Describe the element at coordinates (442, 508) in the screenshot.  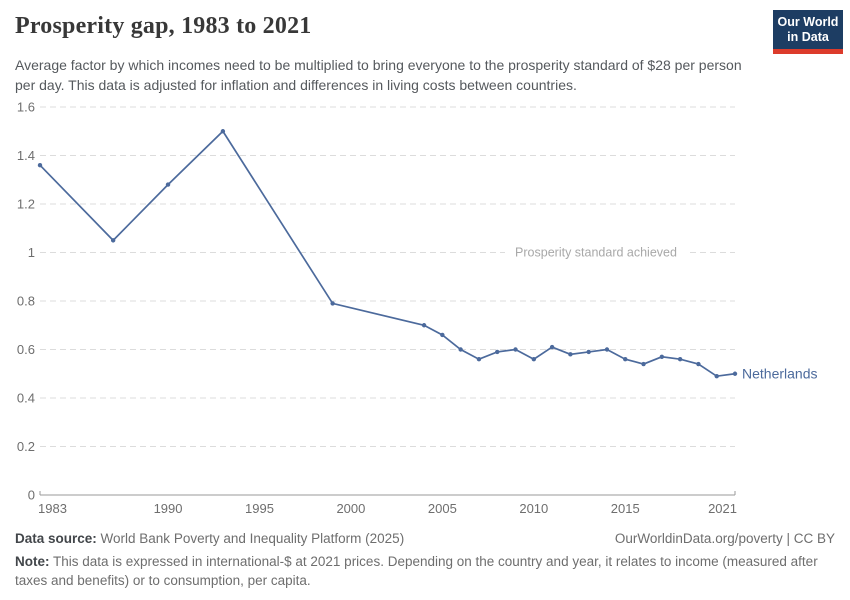
I see `x-tick-label: 2005` at that location.